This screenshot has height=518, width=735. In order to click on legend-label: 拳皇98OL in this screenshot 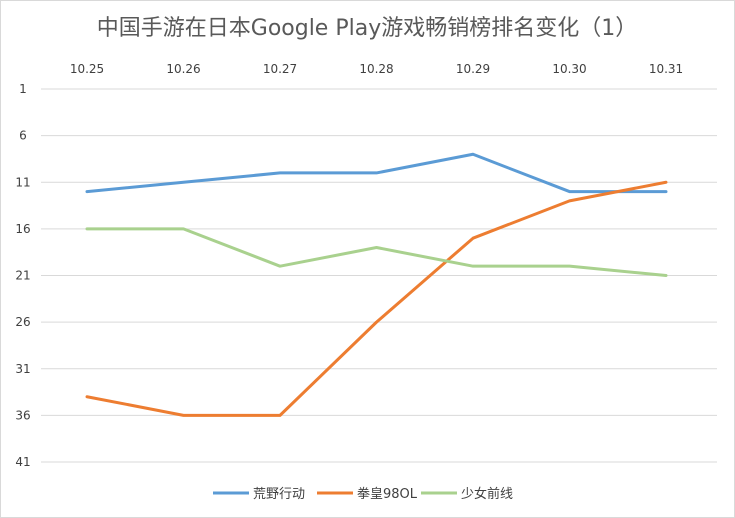, I will do `click(387, 494)`.